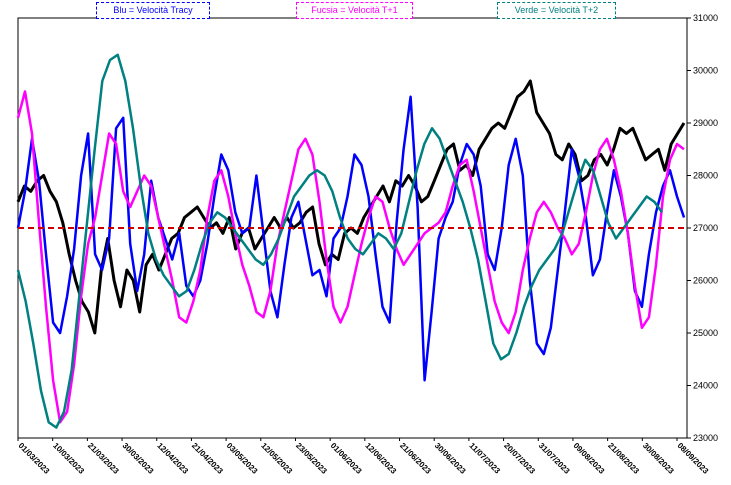  Describe the element at coordinates (693, 458) in the screenshot. I see `x-tick-label: 08/09/2023` at that location.